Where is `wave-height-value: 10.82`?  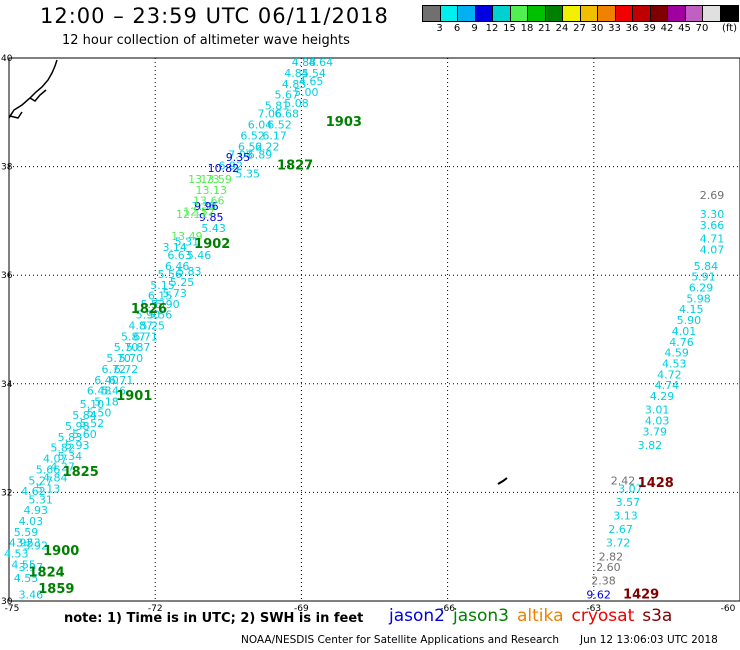
wave-height-value: 10.82 is located at coordinates (224, 168).